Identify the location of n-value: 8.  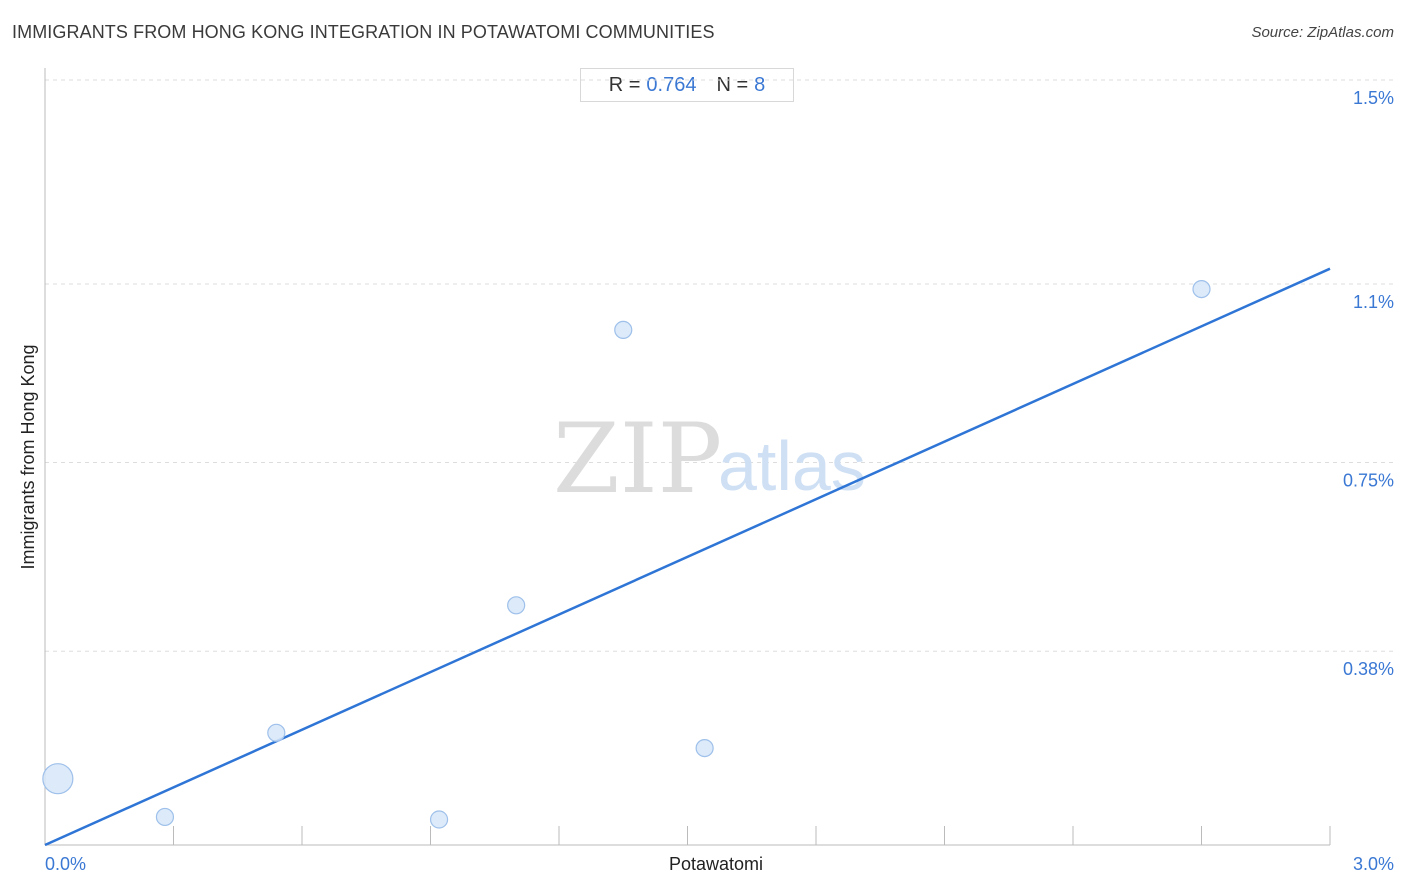
(760, 84).